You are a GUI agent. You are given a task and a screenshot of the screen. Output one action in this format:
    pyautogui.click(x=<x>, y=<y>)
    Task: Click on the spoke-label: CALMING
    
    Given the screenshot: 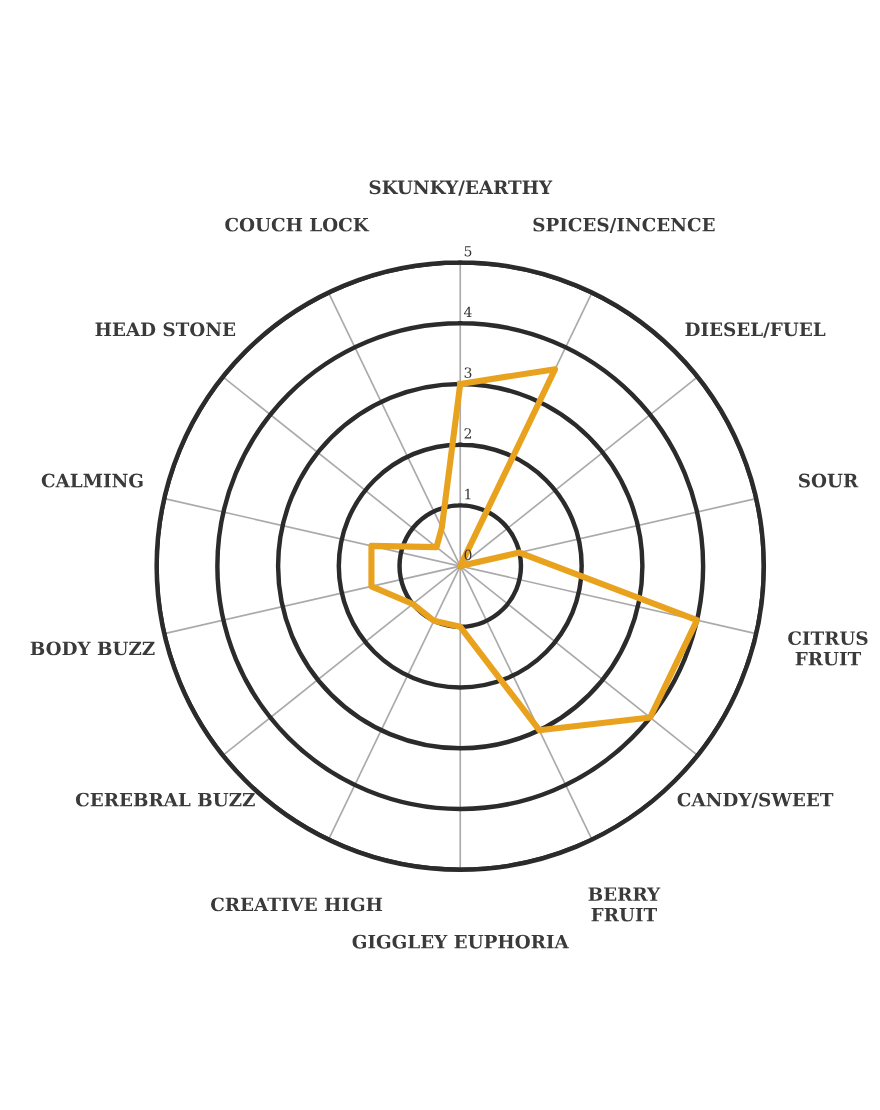 What is the action you would take?
    pyautogui.click(x=92, y=480)
    